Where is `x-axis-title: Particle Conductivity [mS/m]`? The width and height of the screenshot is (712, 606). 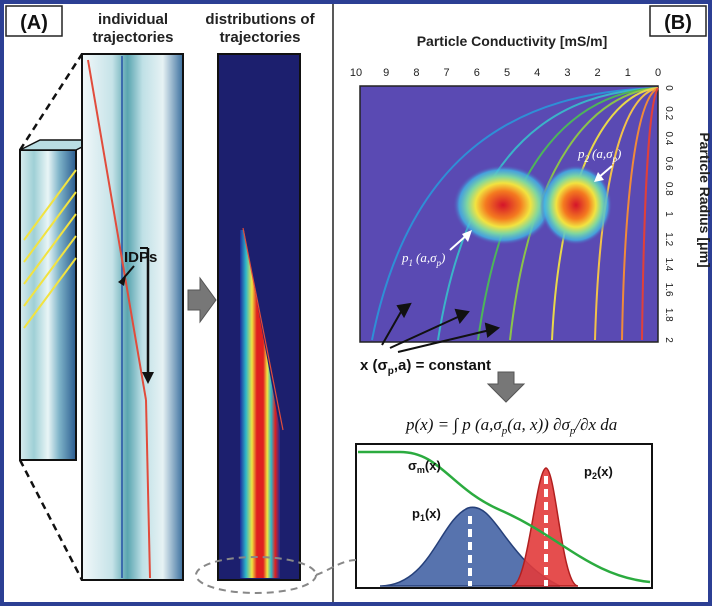
x-axis-title: Particle Conductivity [mS/m] is located at coordinates (512, 41).